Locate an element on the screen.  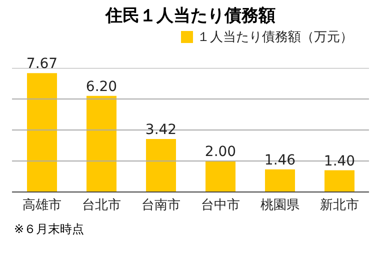
x-tick-label: 台南市 is located at coordinates (160, 206).